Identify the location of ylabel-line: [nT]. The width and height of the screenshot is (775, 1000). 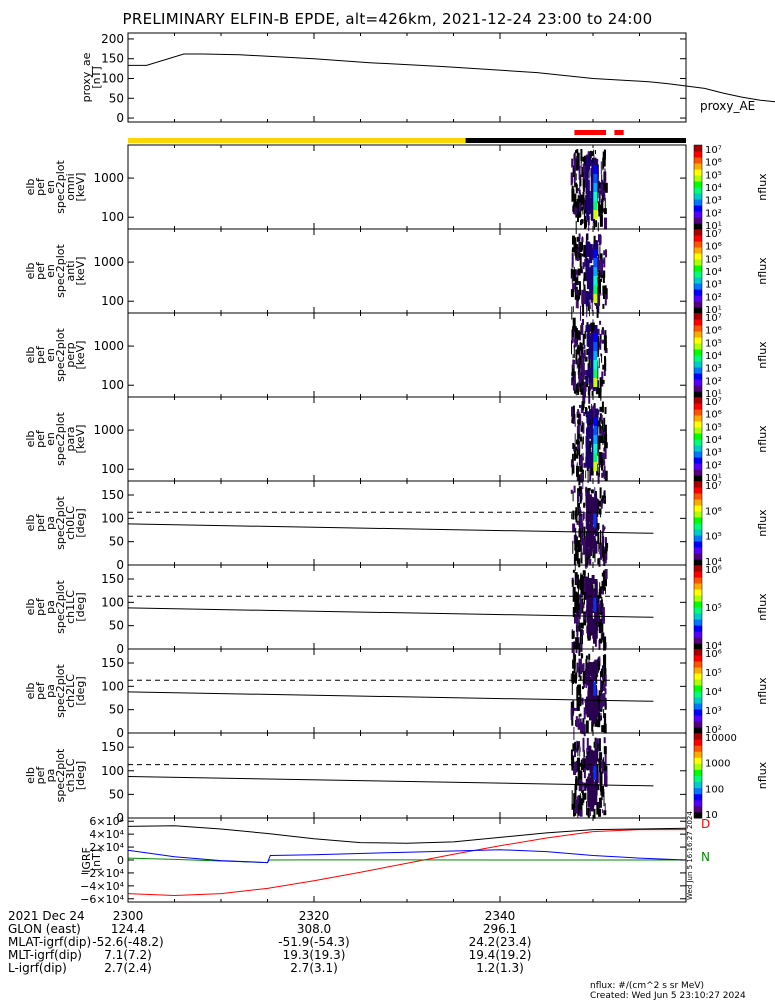
(96, 77).